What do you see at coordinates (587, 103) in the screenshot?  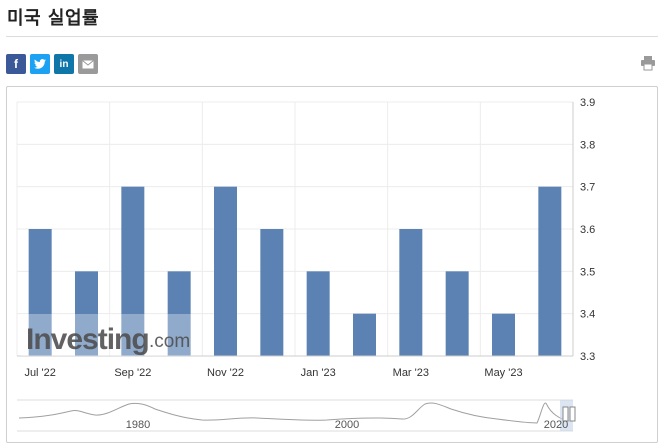 I see `y-tick-label: 3.9` at bounding box center [587, 103].